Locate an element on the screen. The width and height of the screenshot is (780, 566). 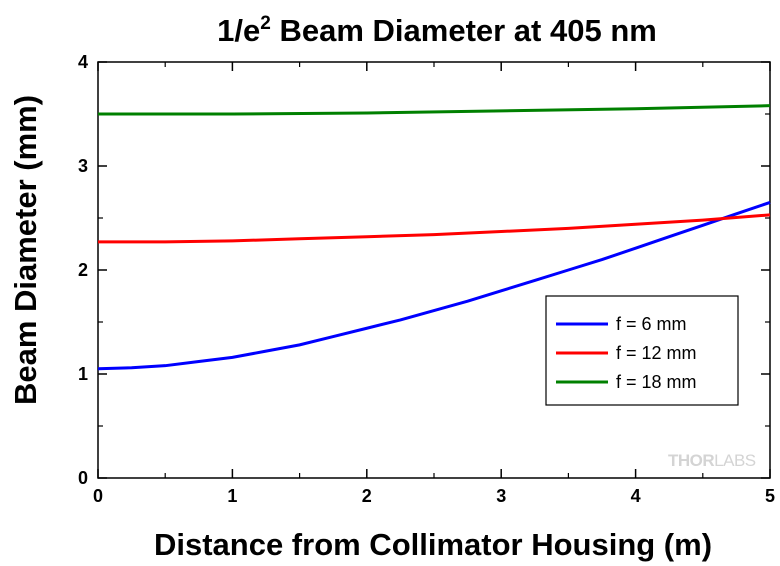
x-tick-label: 1 is located at coordinates (232, 496).